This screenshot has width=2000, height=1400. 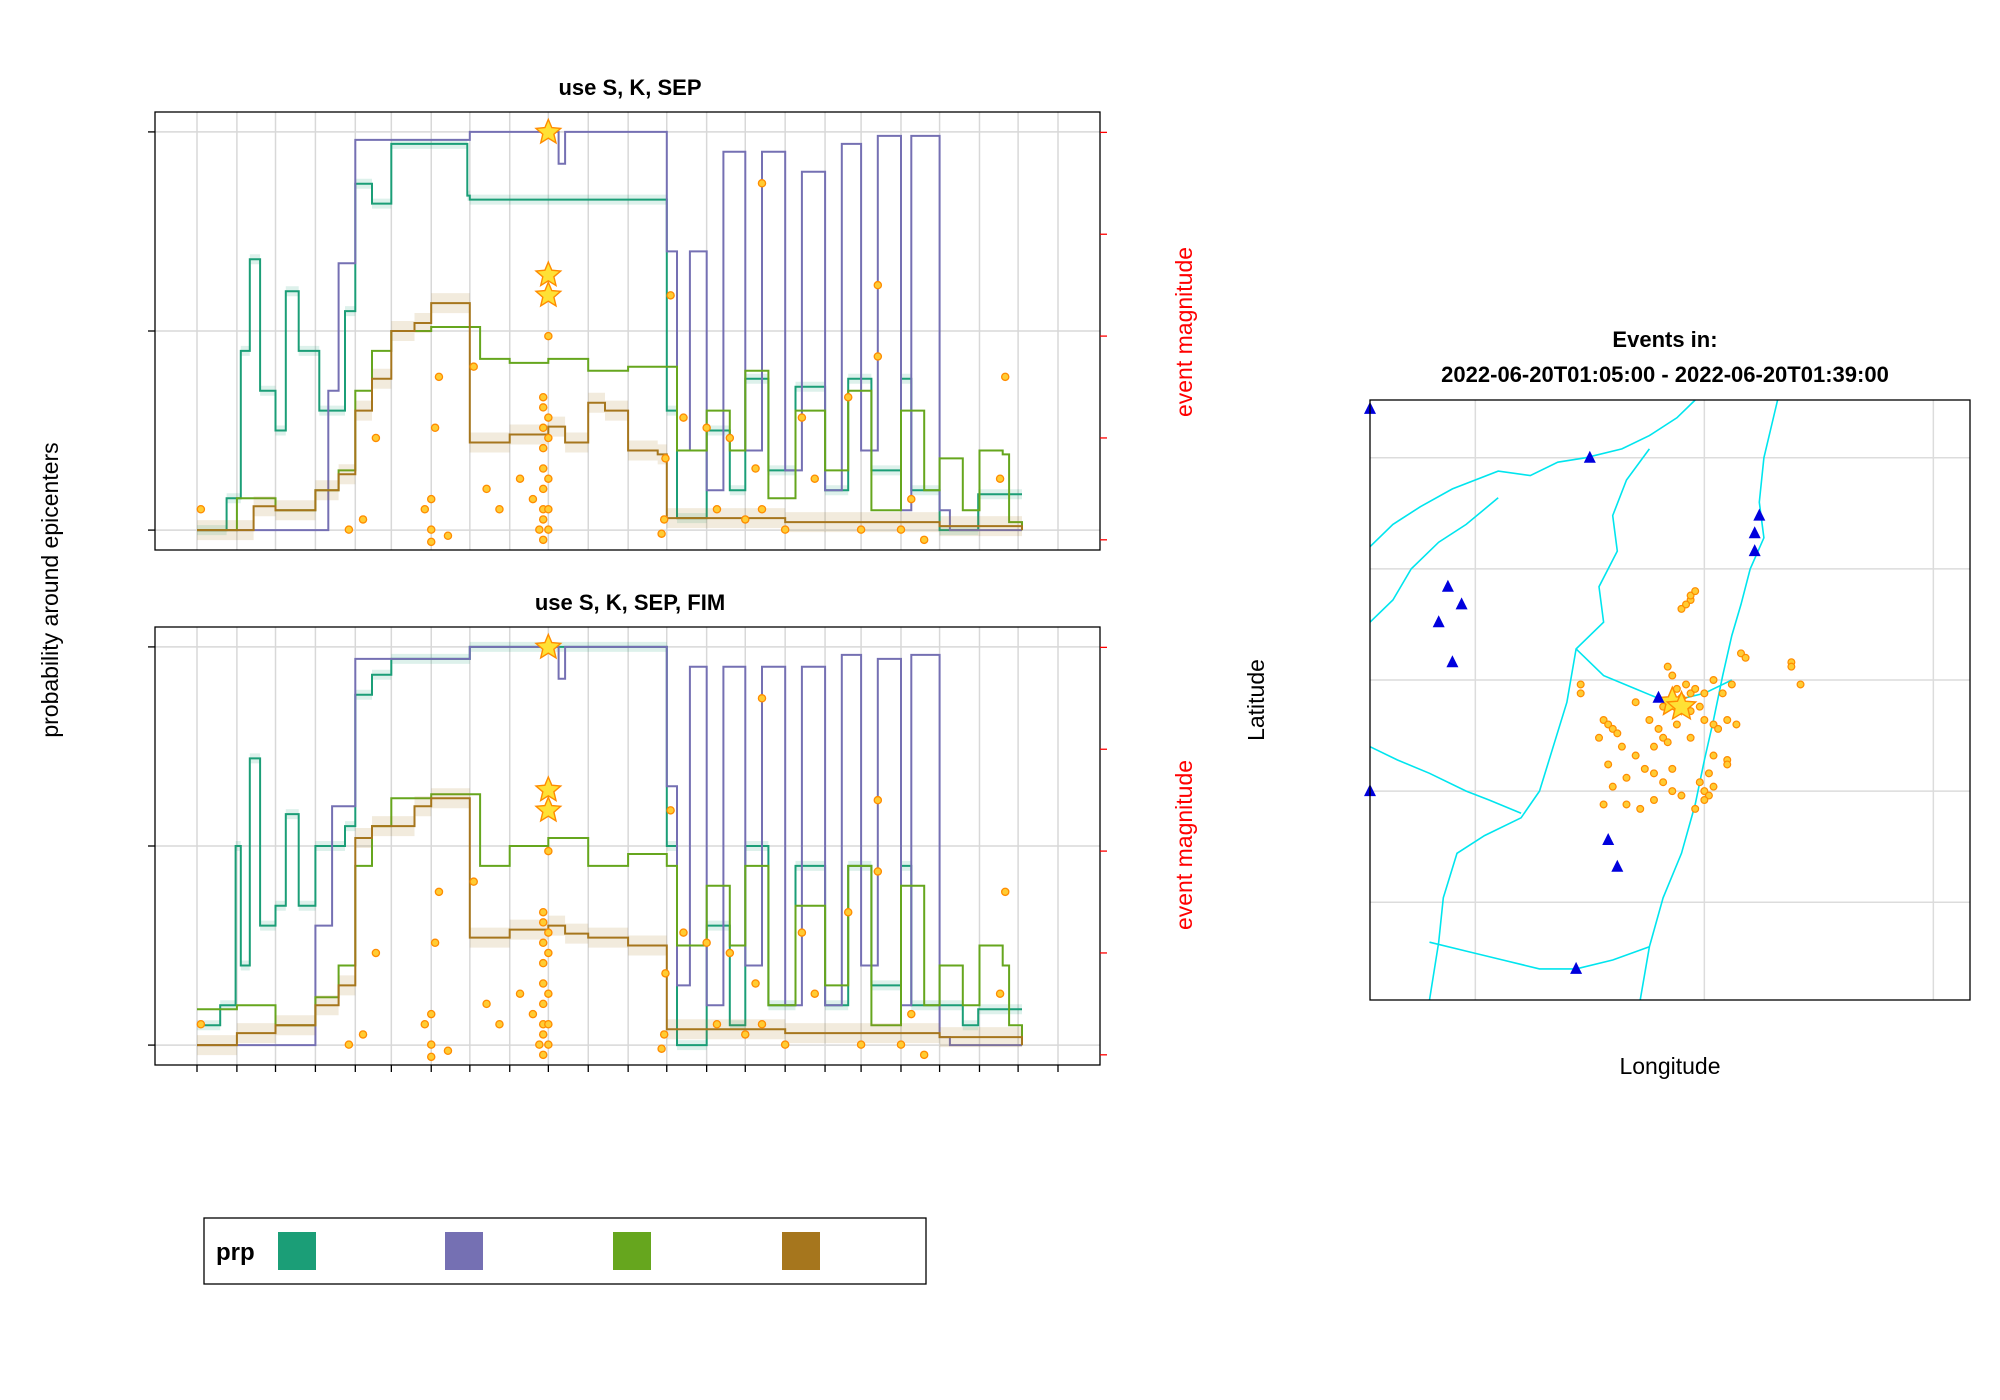 I want to click on major-event-star, so click(x=548, y=646).